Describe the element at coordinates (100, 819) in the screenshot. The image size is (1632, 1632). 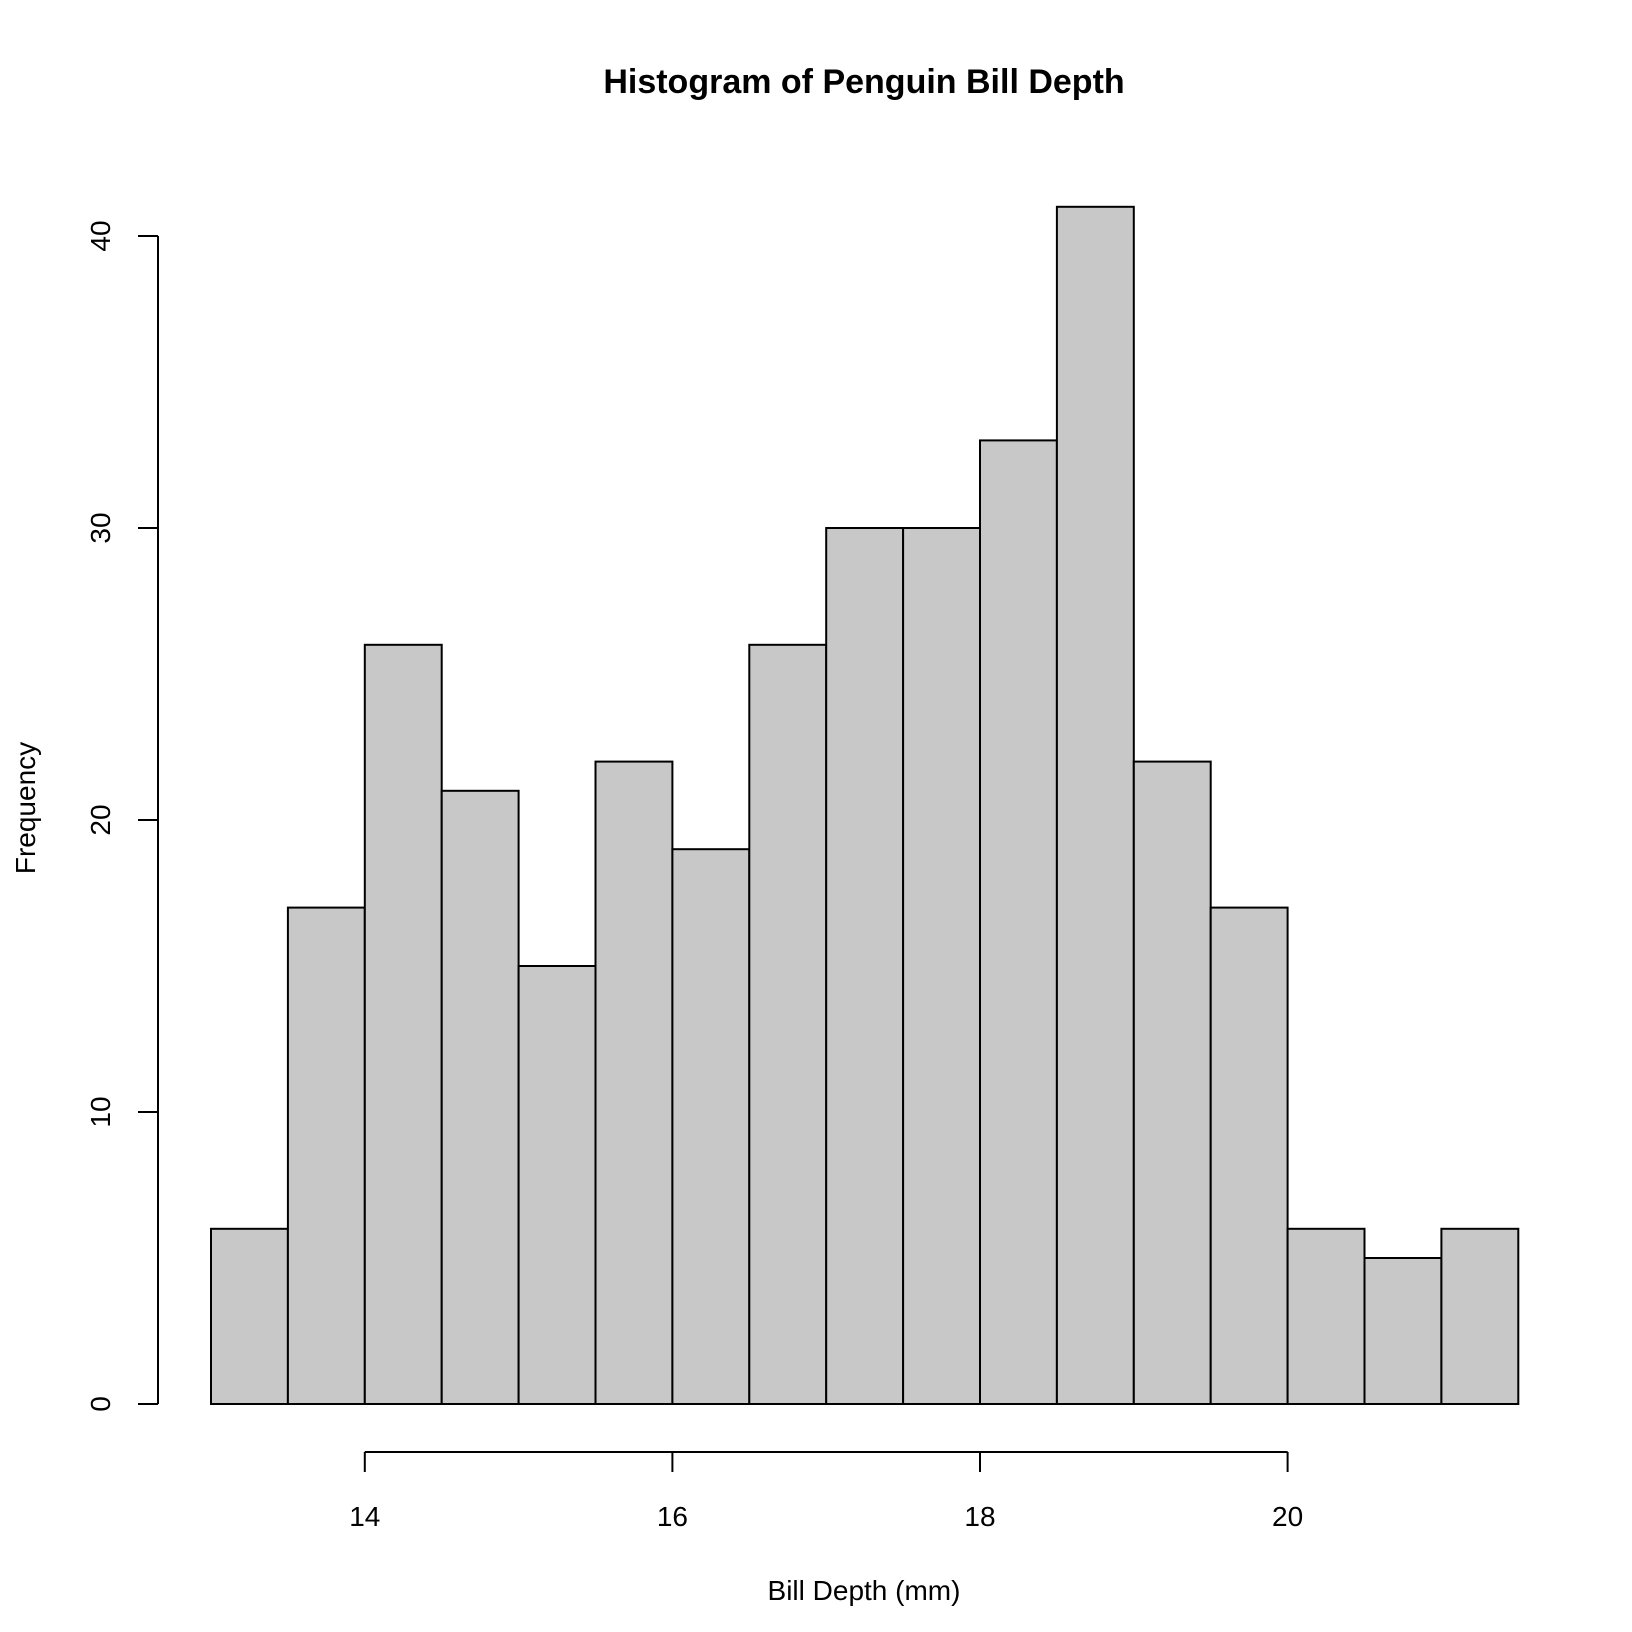
I see `y-tick-label-2: 20` at that location.